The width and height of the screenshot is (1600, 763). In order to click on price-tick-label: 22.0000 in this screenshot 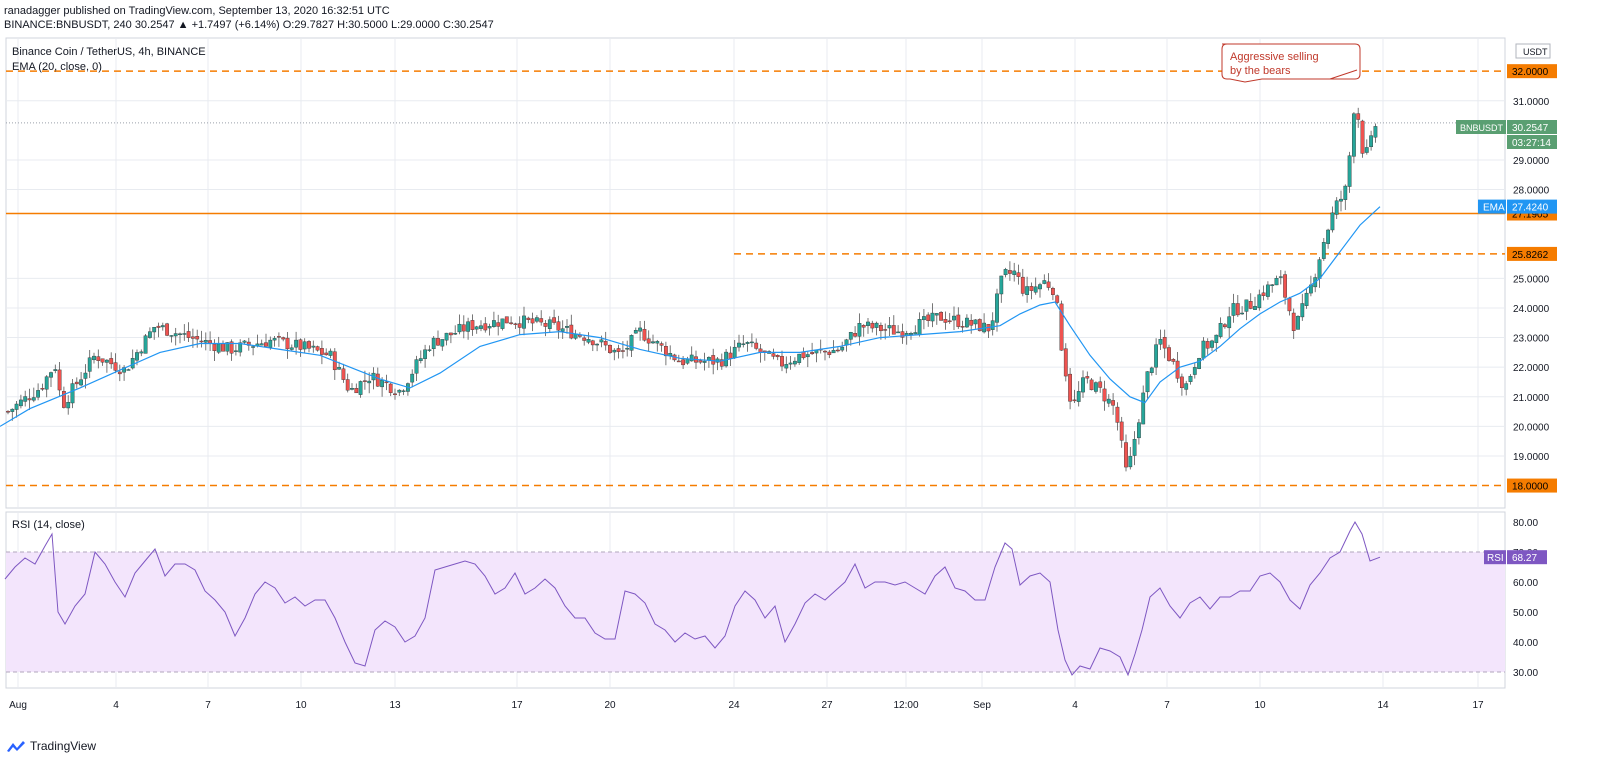, I will do `click(1531, 368)`.